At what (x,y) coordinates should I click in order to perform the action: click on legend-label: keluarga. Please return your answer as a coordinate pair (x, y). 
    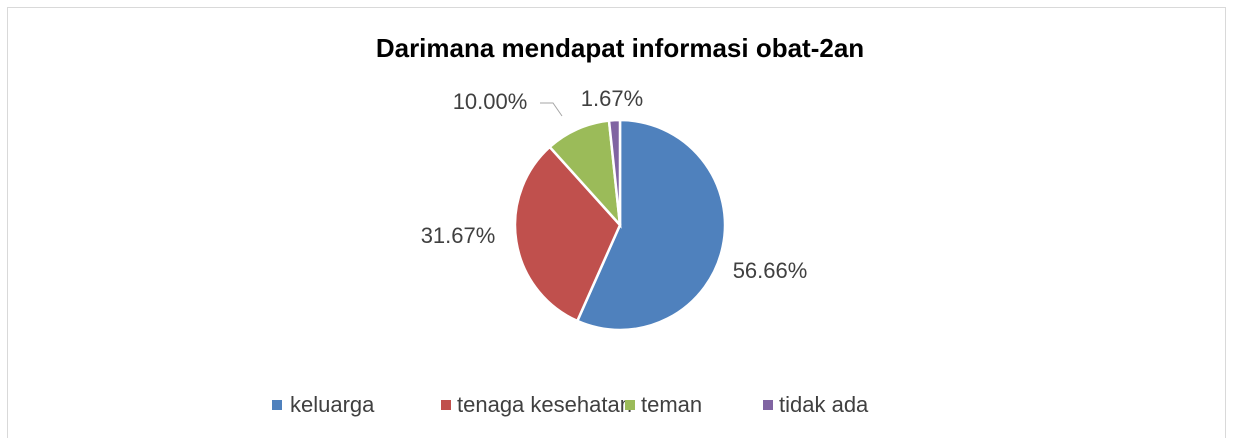
    Looking at the image, I should click on (332, 404).